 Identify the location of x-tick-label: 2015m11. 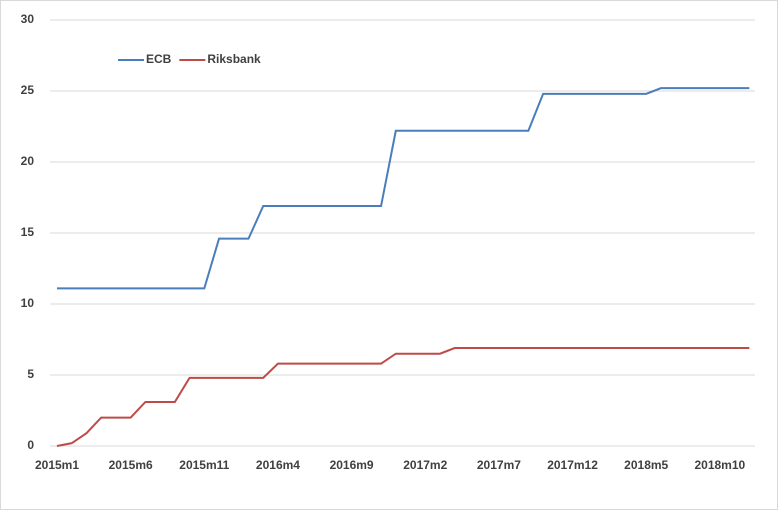
(204, 465).